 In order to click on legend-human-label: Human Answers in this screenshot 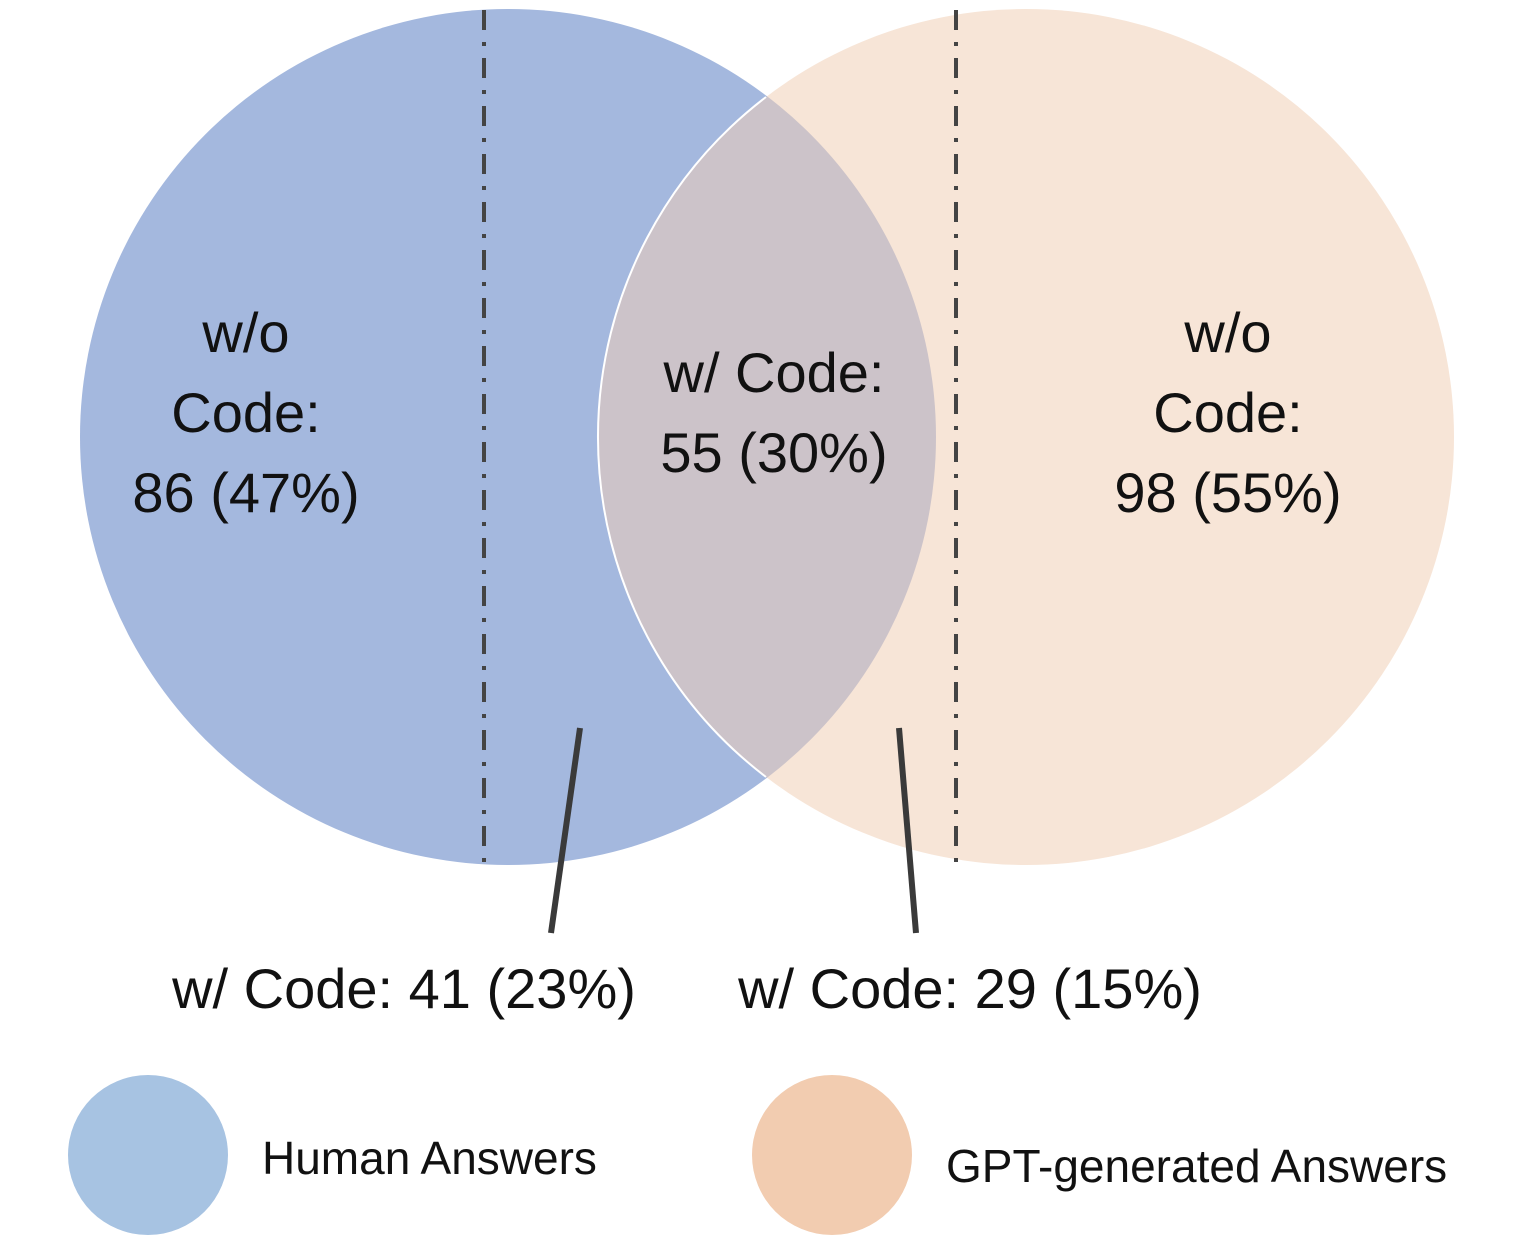, I will do `click(429, 1158)`.